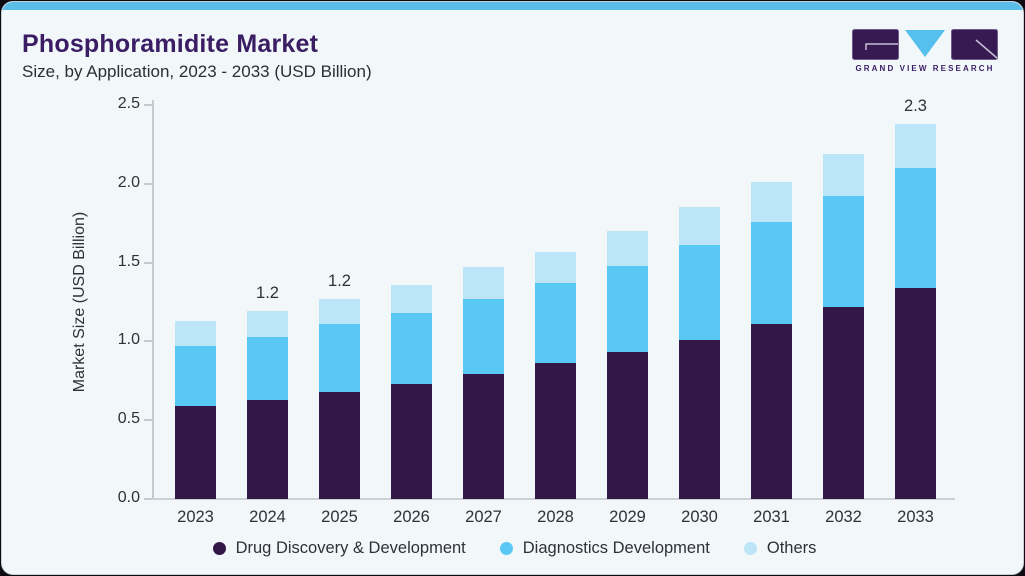  What do you see at coordinates (153, 299) in the screenshot?
I see `y-axis-line` at bounding box center [153, 299].